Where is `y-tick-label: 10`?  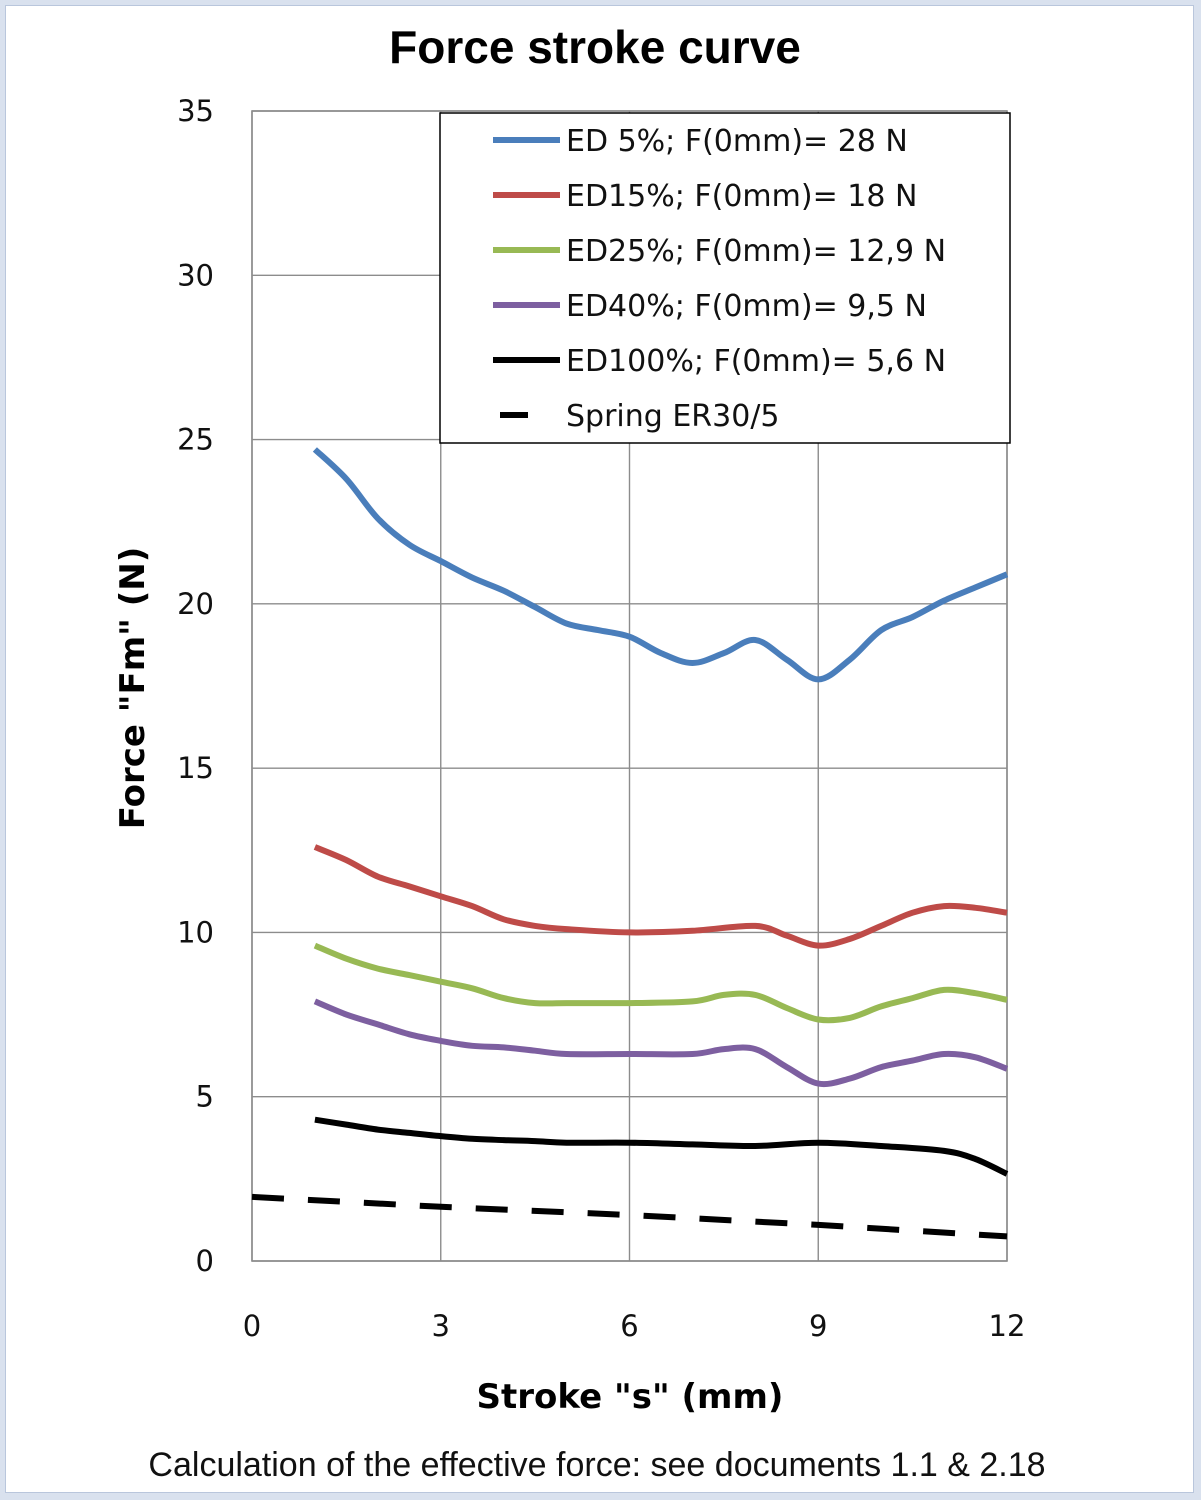
y-tick-label: 10 is located at coordinates (195, 932).